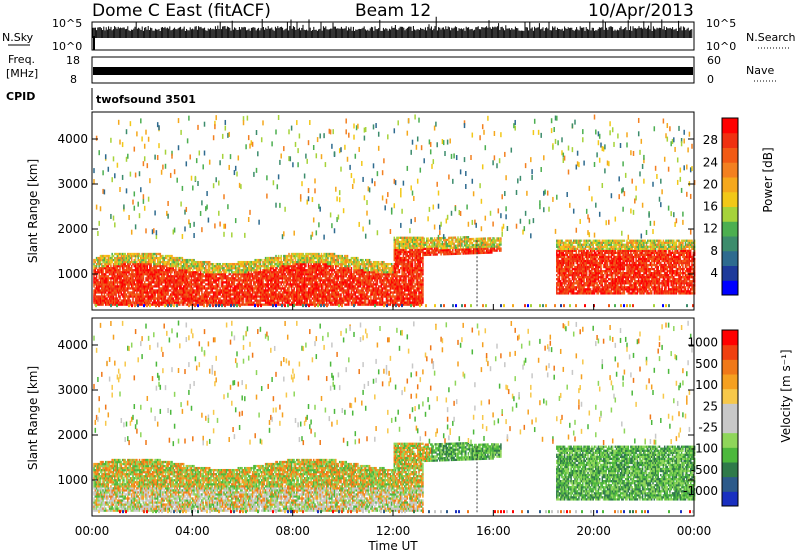 This screenshot has height=554, width=800. What do you see at coordinates (33, 418) in the screenshot?
I see `velocity-ylabel: Slant Range [km]` at bounding box center [33, 418].